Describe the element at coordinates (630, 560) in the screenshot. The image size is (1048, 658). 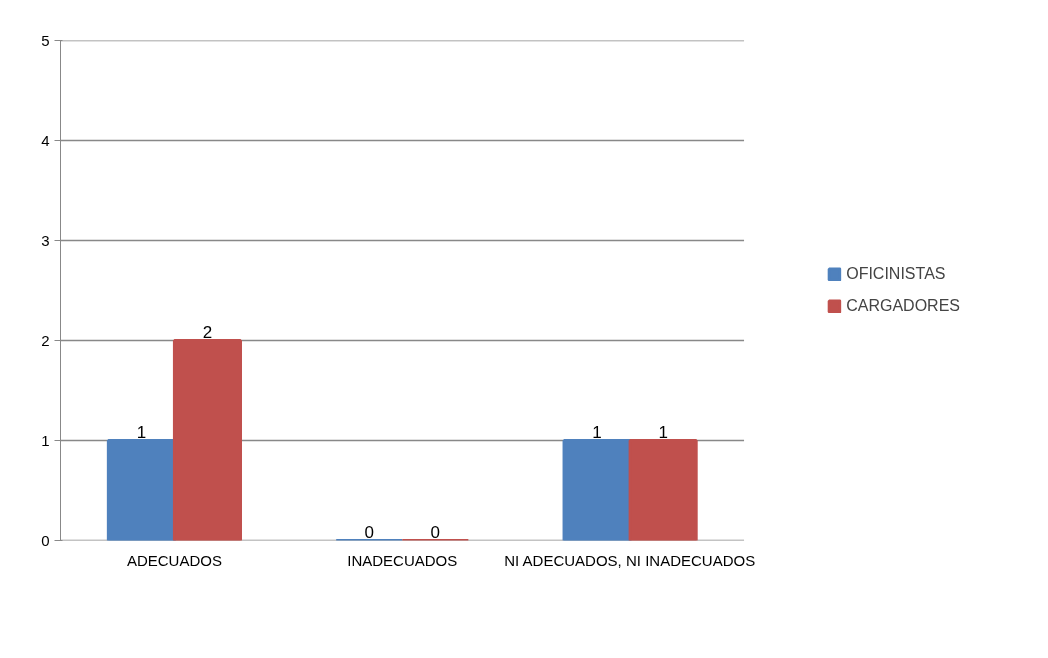
I see `x-tick-label: NI ADECUADOS, NI INADECUADOS` at that location.